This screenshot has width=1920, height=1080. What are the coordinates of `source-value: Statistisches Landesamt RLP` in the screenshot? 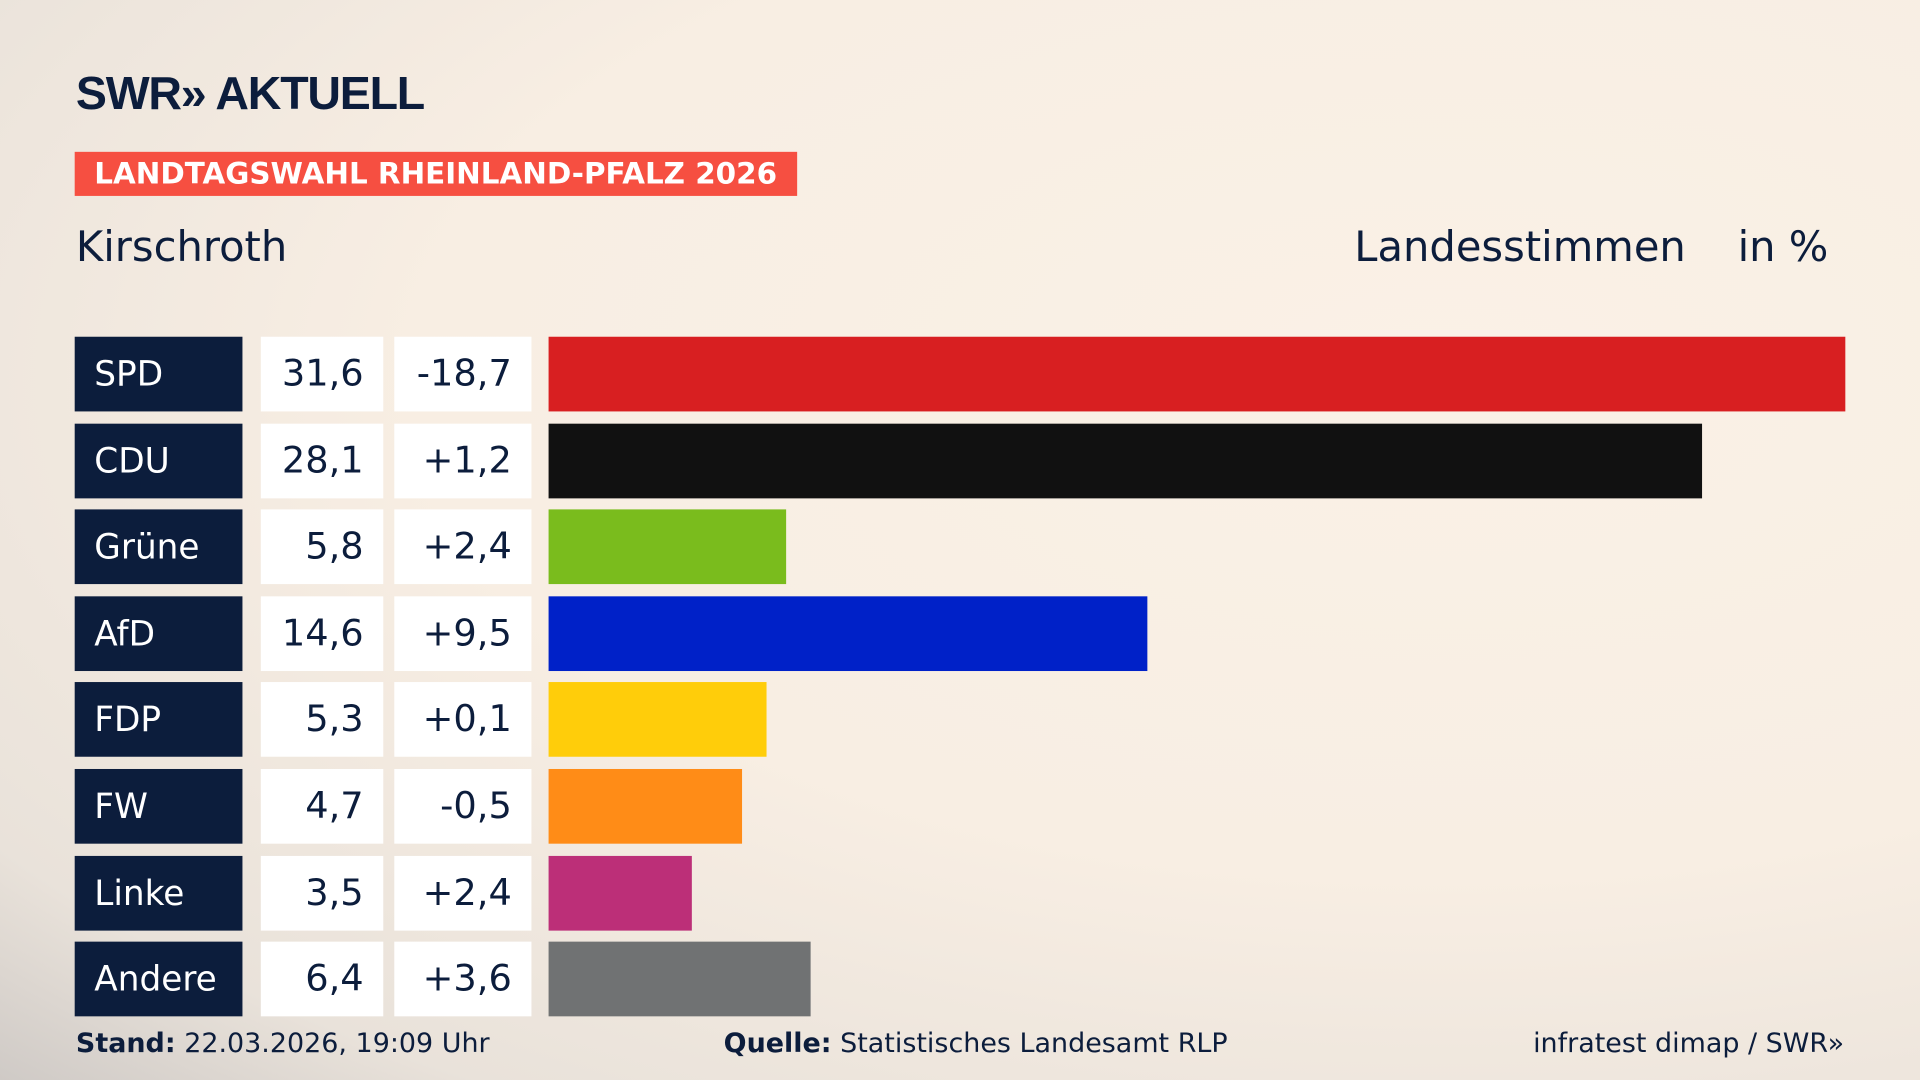 It's located at (1034, 1044).